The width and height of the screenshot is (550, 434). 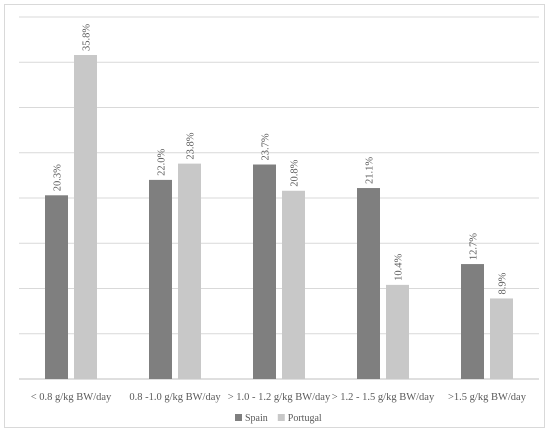 What do you see at coordinates (474, 246) in the screenshot?
I see `data-label-spain-5: 12.7%` at bounding box center [474, 246].